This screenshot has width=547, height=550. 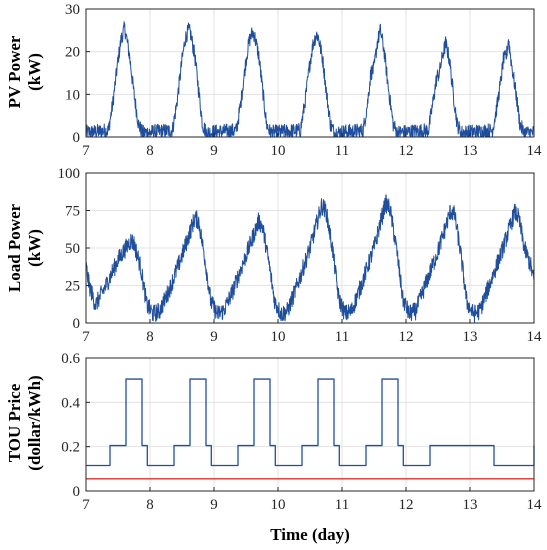 I want to click on load-ytick-label: 0, so click(x=77, y=324).